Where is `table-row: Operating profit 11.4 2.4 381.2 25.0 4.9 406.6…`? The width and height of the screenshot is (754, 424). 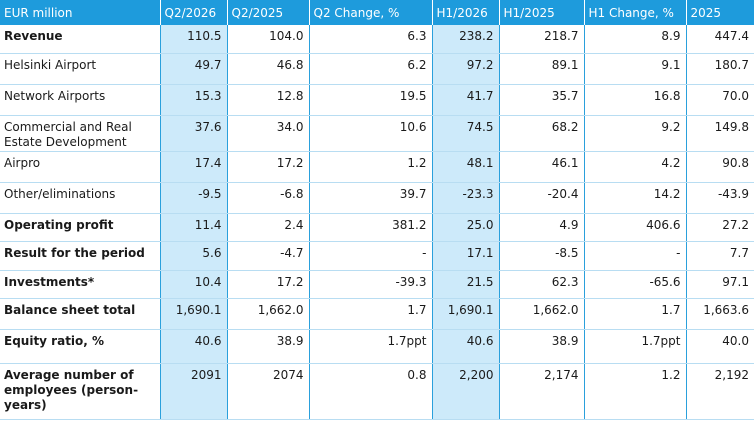 table-row: Operating profit 11.4 2.4 381.2 25.0 4.9 406.6… is located at coordinates (377, 227).